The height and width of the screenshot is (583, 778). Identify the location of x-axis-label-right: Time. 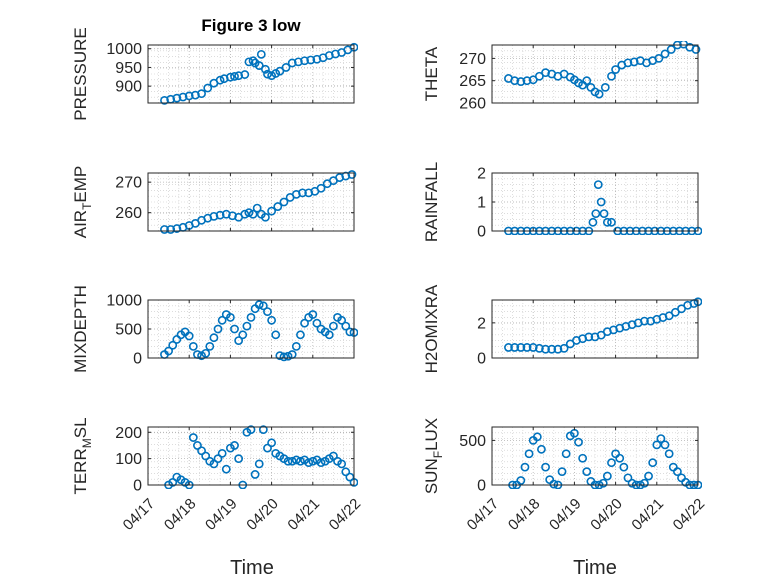
(595, 568).